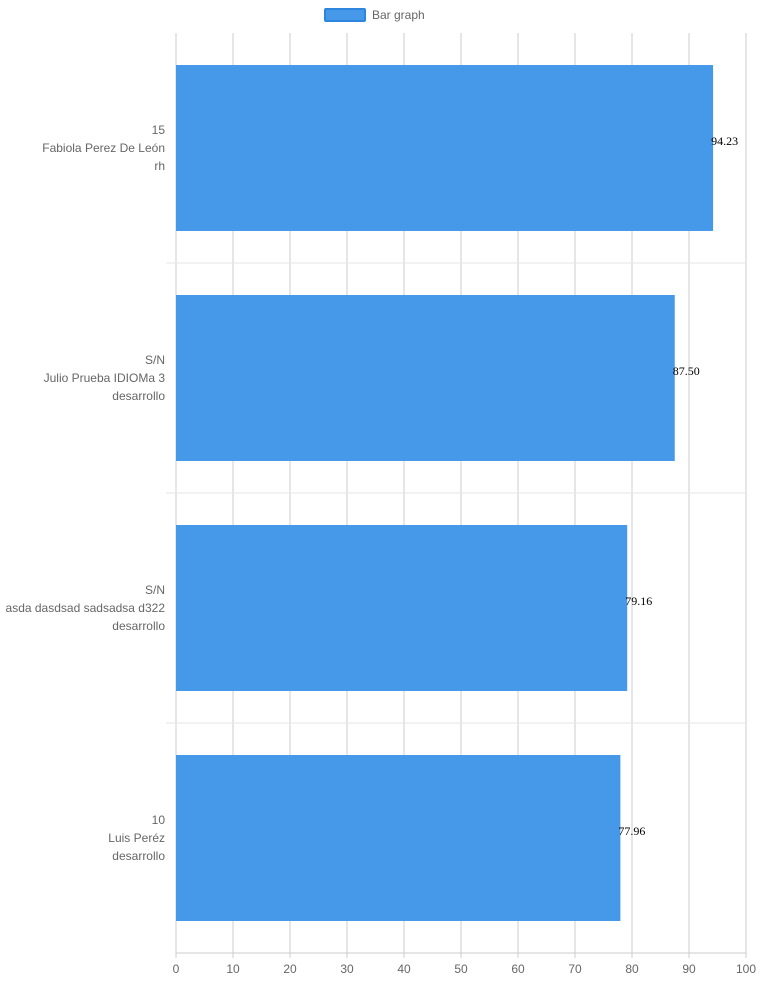  Describe the element at coordinates (159, 130) in the screenshot. I see `category-label: 15` at that location.